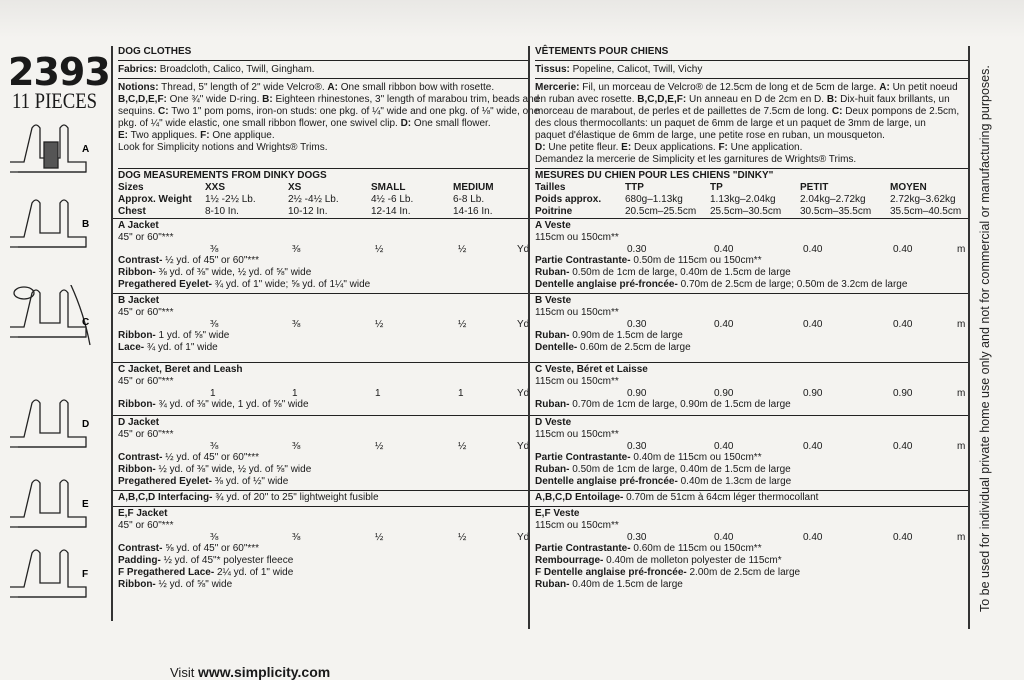 Image resolution: width=1024 pixels, height=680 pixels. I want to click on yardage-value: 0.90, so click(813, 393).